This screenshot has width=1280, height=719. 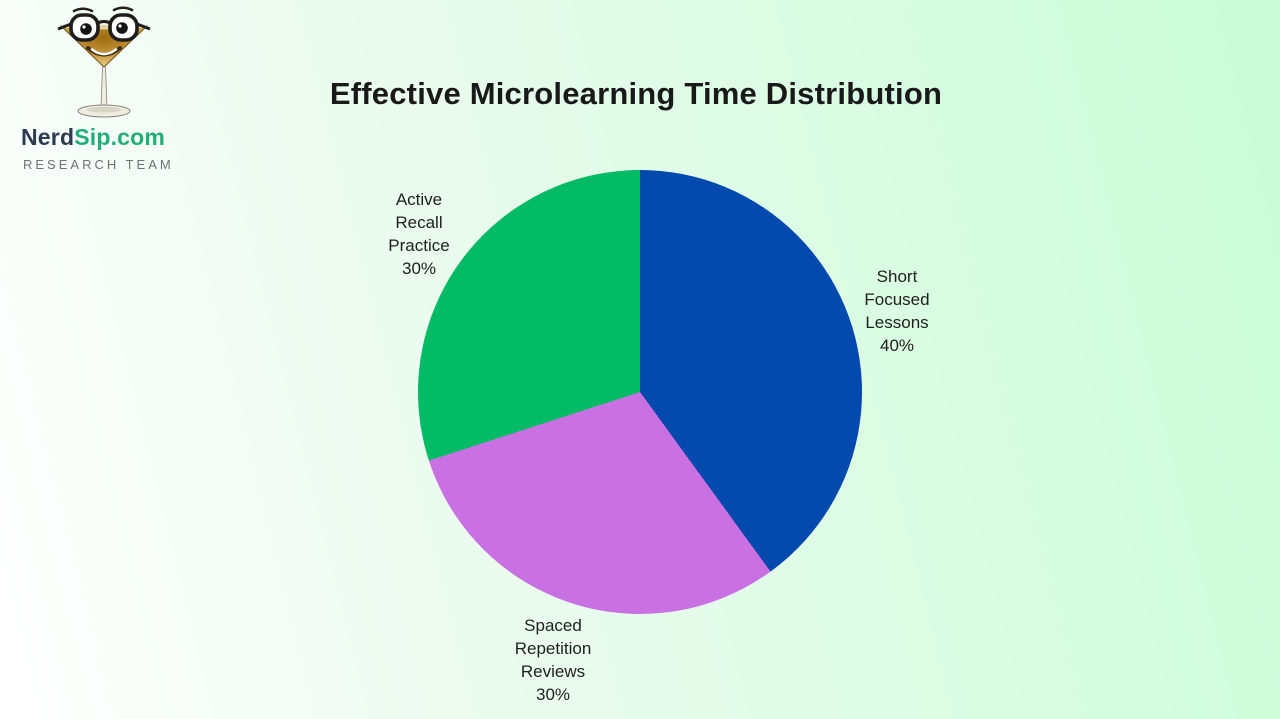 I want to click on slice-label-short-focused-lessons: Short Focused Lessons 40%, so click(x=897, y=311).